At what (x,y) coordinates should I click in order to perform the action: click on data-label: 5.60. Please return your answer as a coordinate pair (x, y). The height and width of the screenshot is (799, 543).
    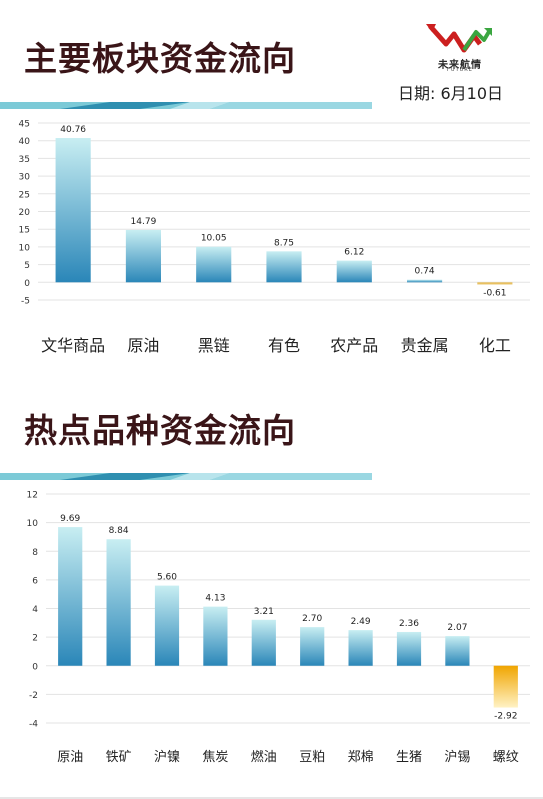
    Looking at the image, I should click on (167, 578).